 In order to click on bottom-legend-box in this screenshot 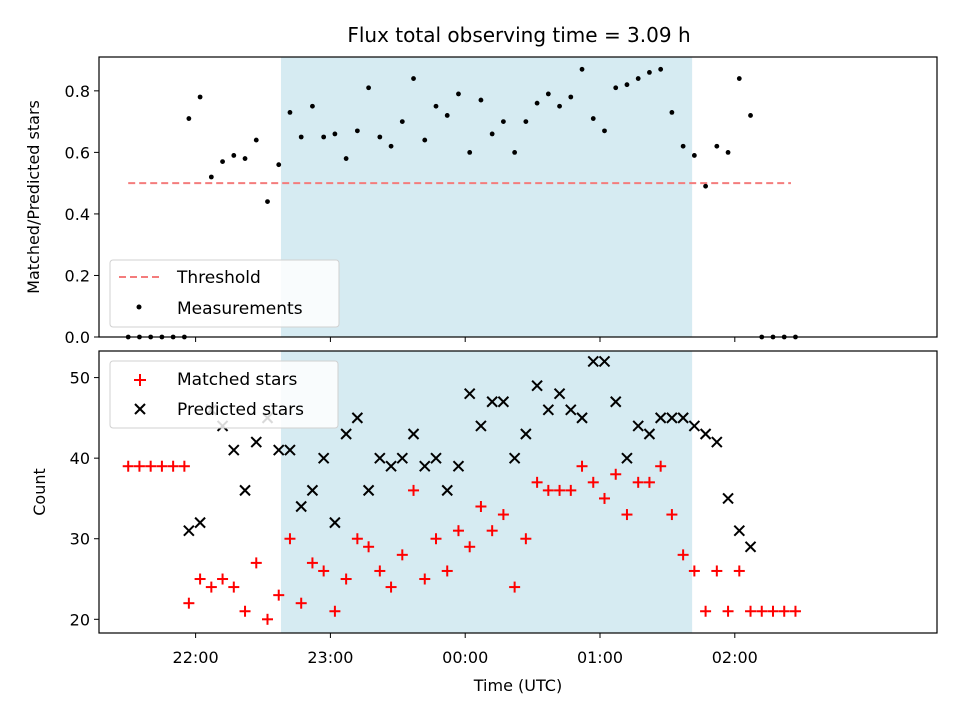, I will do `click(224, 394)`.